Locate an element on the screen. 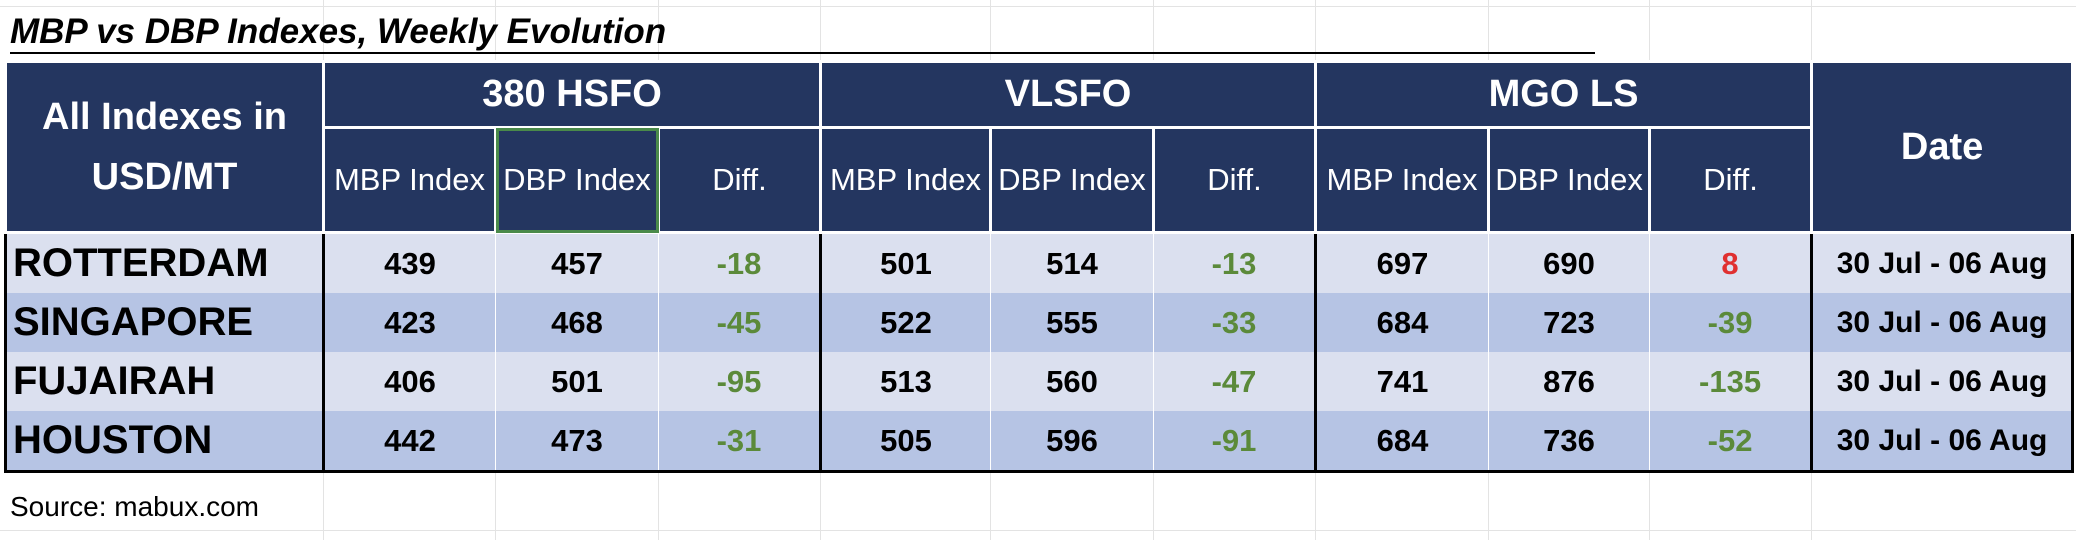  dbp-cell: 555 is located at coordinates (1072, 322).